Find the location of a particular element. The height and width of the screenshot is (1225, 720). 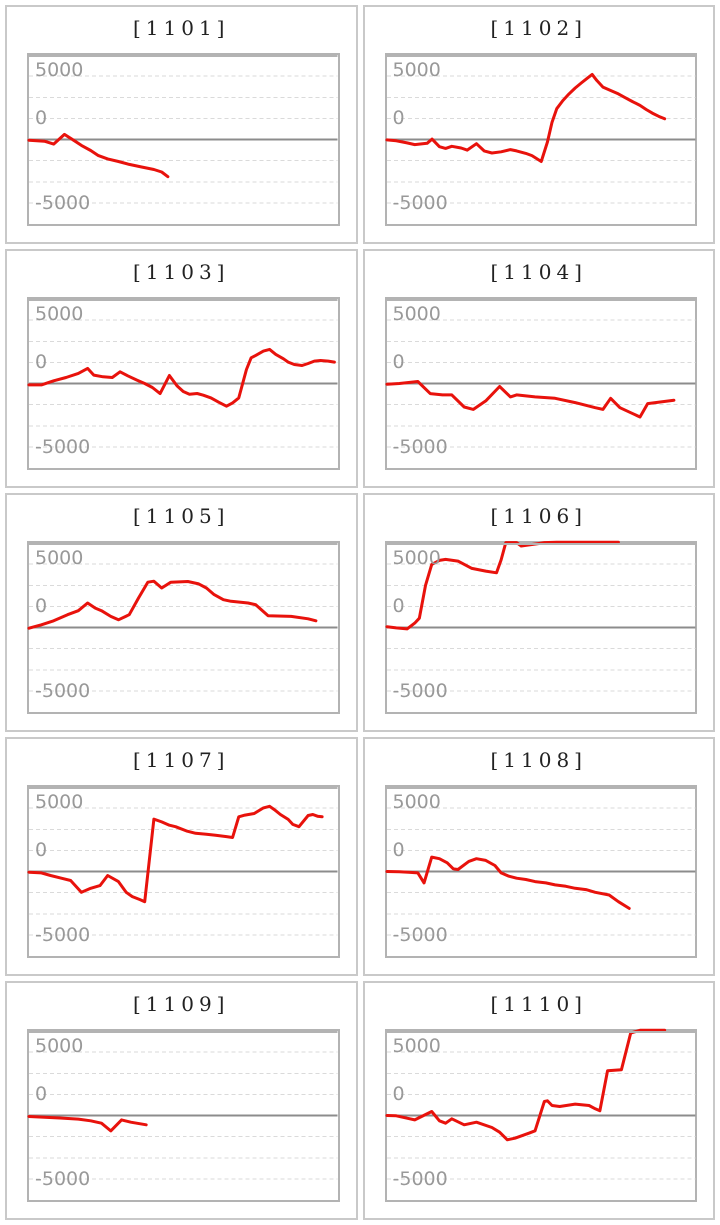

chart-cell-1106: [1106] 5000 0 -5000 is located at coordinates (538, 612).